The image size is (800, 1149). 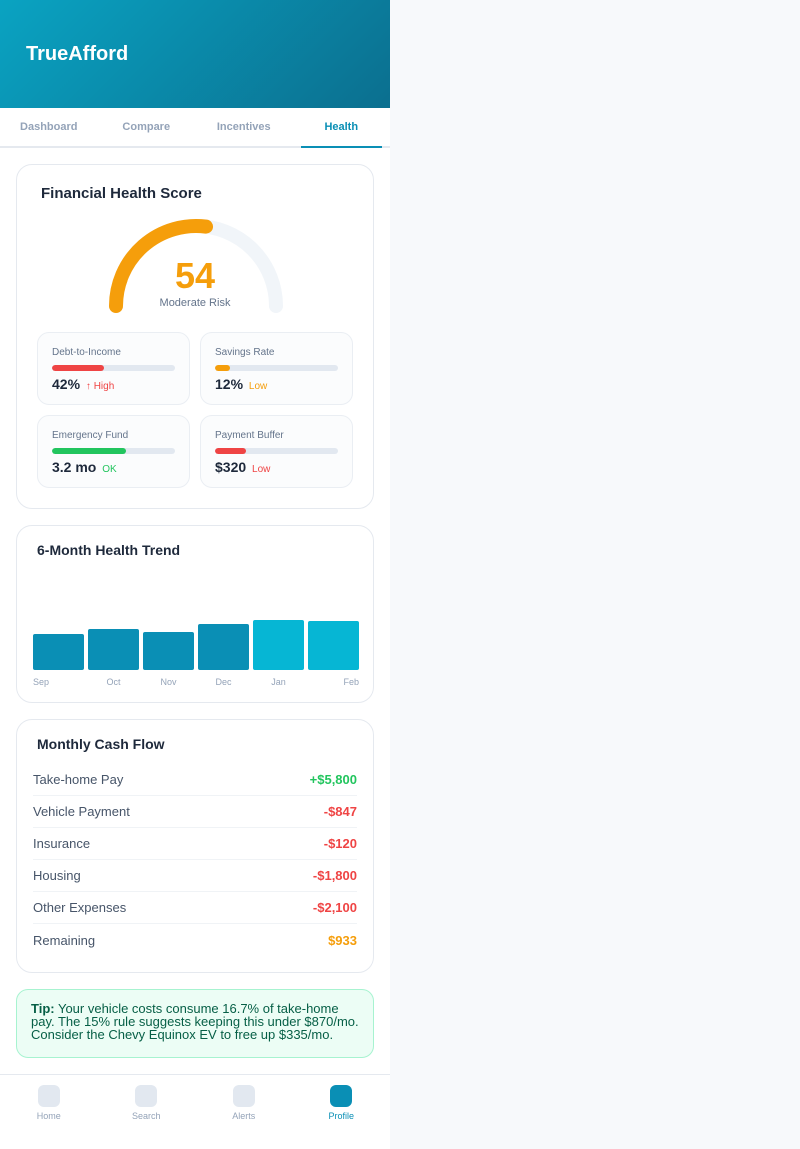 What do you see at coordinates (351, 682) in the screenshot?
I see `x-tick-label: Feb` at bounding box center [351, 682].